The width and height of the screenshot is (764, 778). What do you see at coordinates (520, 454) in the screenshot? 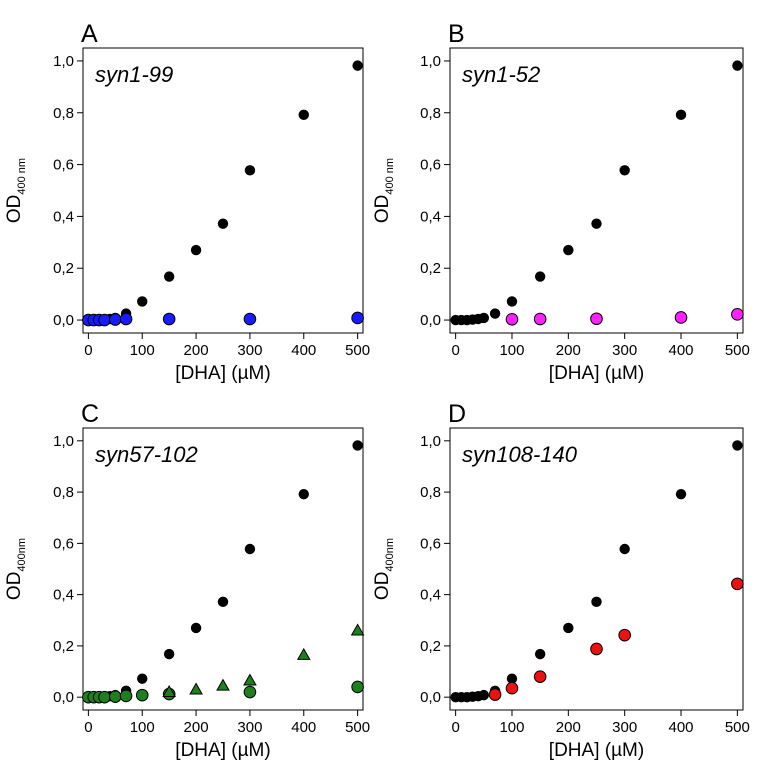
I see `panel-title: syn108-140` at bounding box center [520, 454].